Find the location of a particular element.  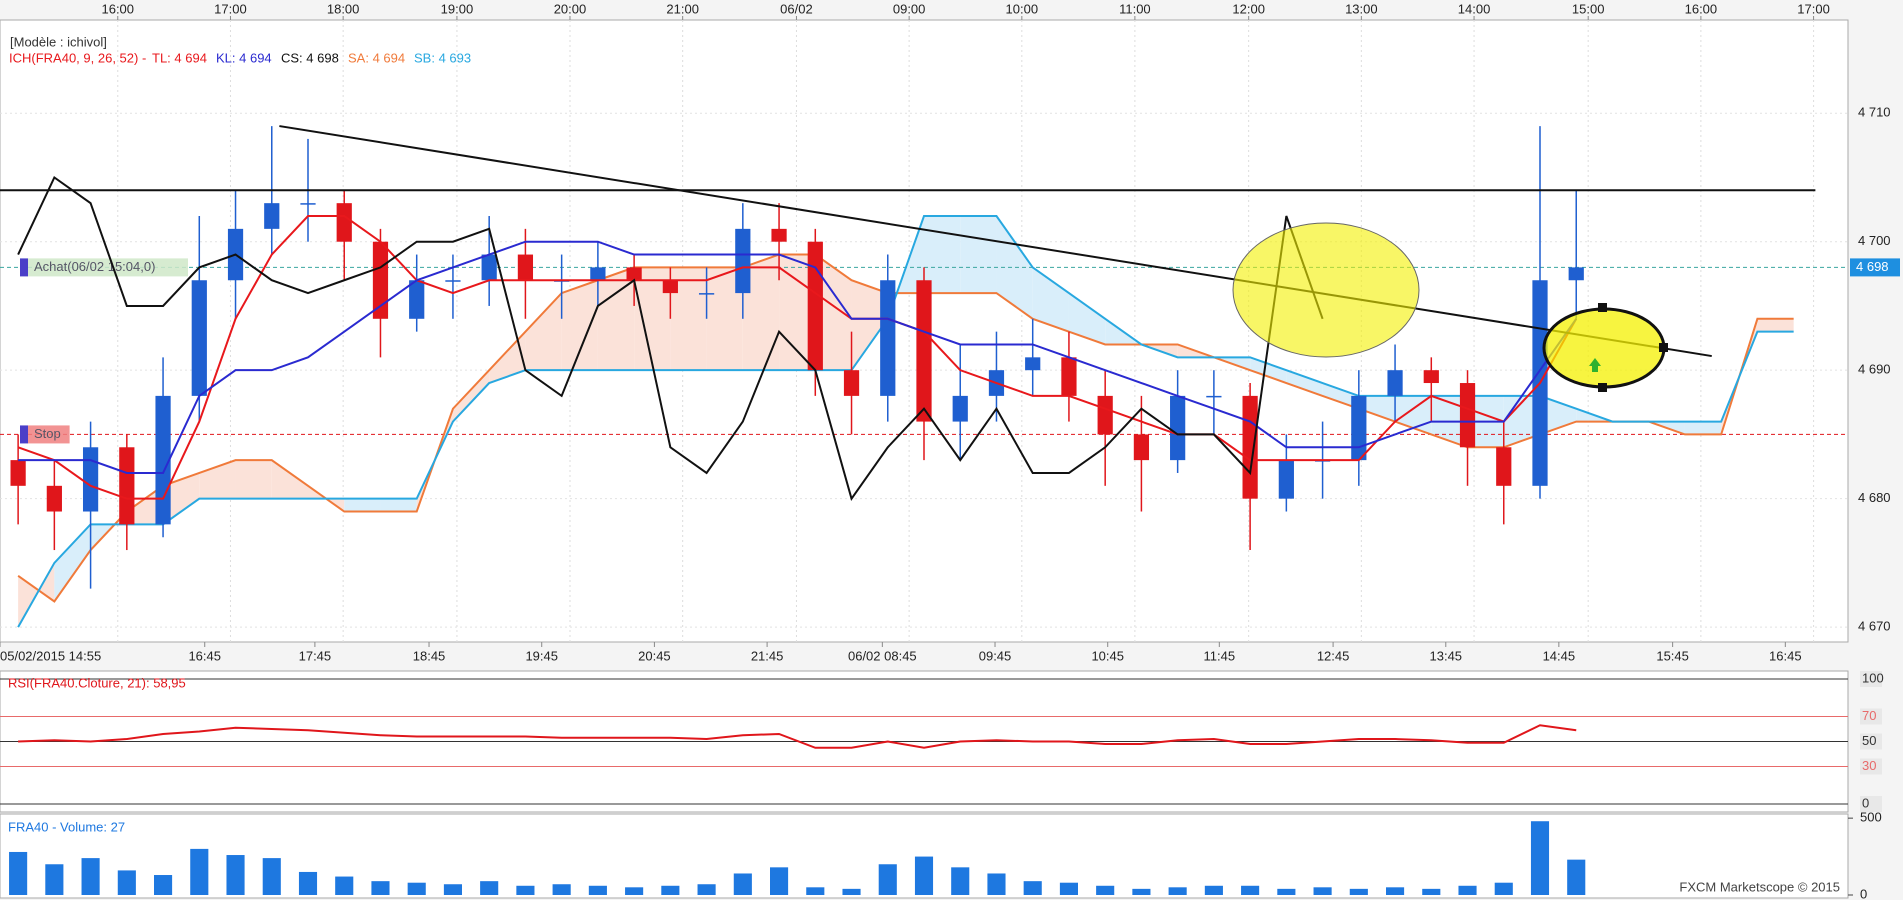

y-tick-label: 0 is located at coordinates (1863, 893).